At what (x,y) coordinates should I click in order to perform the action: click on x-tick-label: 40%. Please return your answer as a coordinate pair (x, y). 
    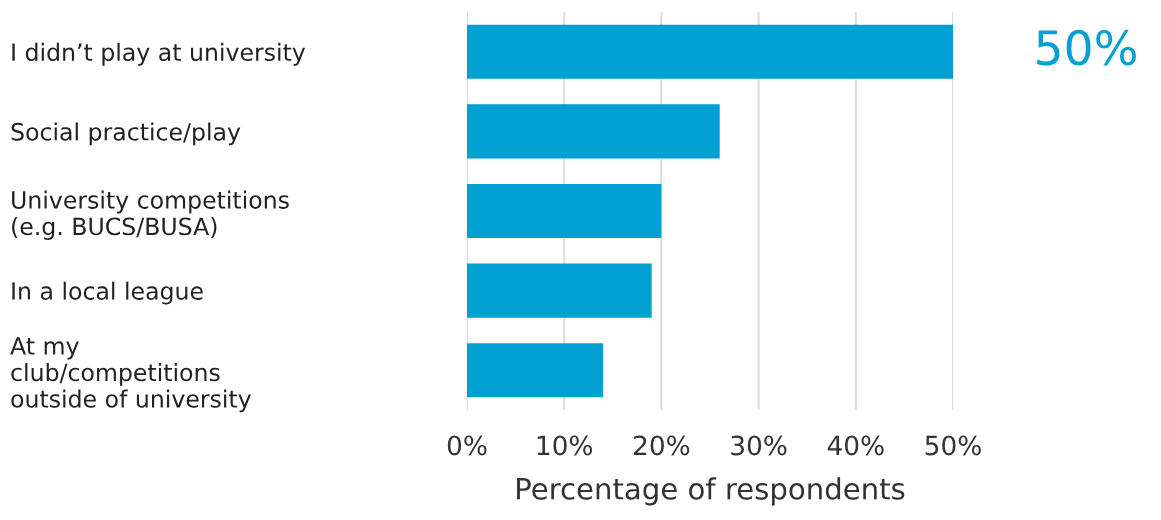
    Looking at the image, I should click on (855, 445).